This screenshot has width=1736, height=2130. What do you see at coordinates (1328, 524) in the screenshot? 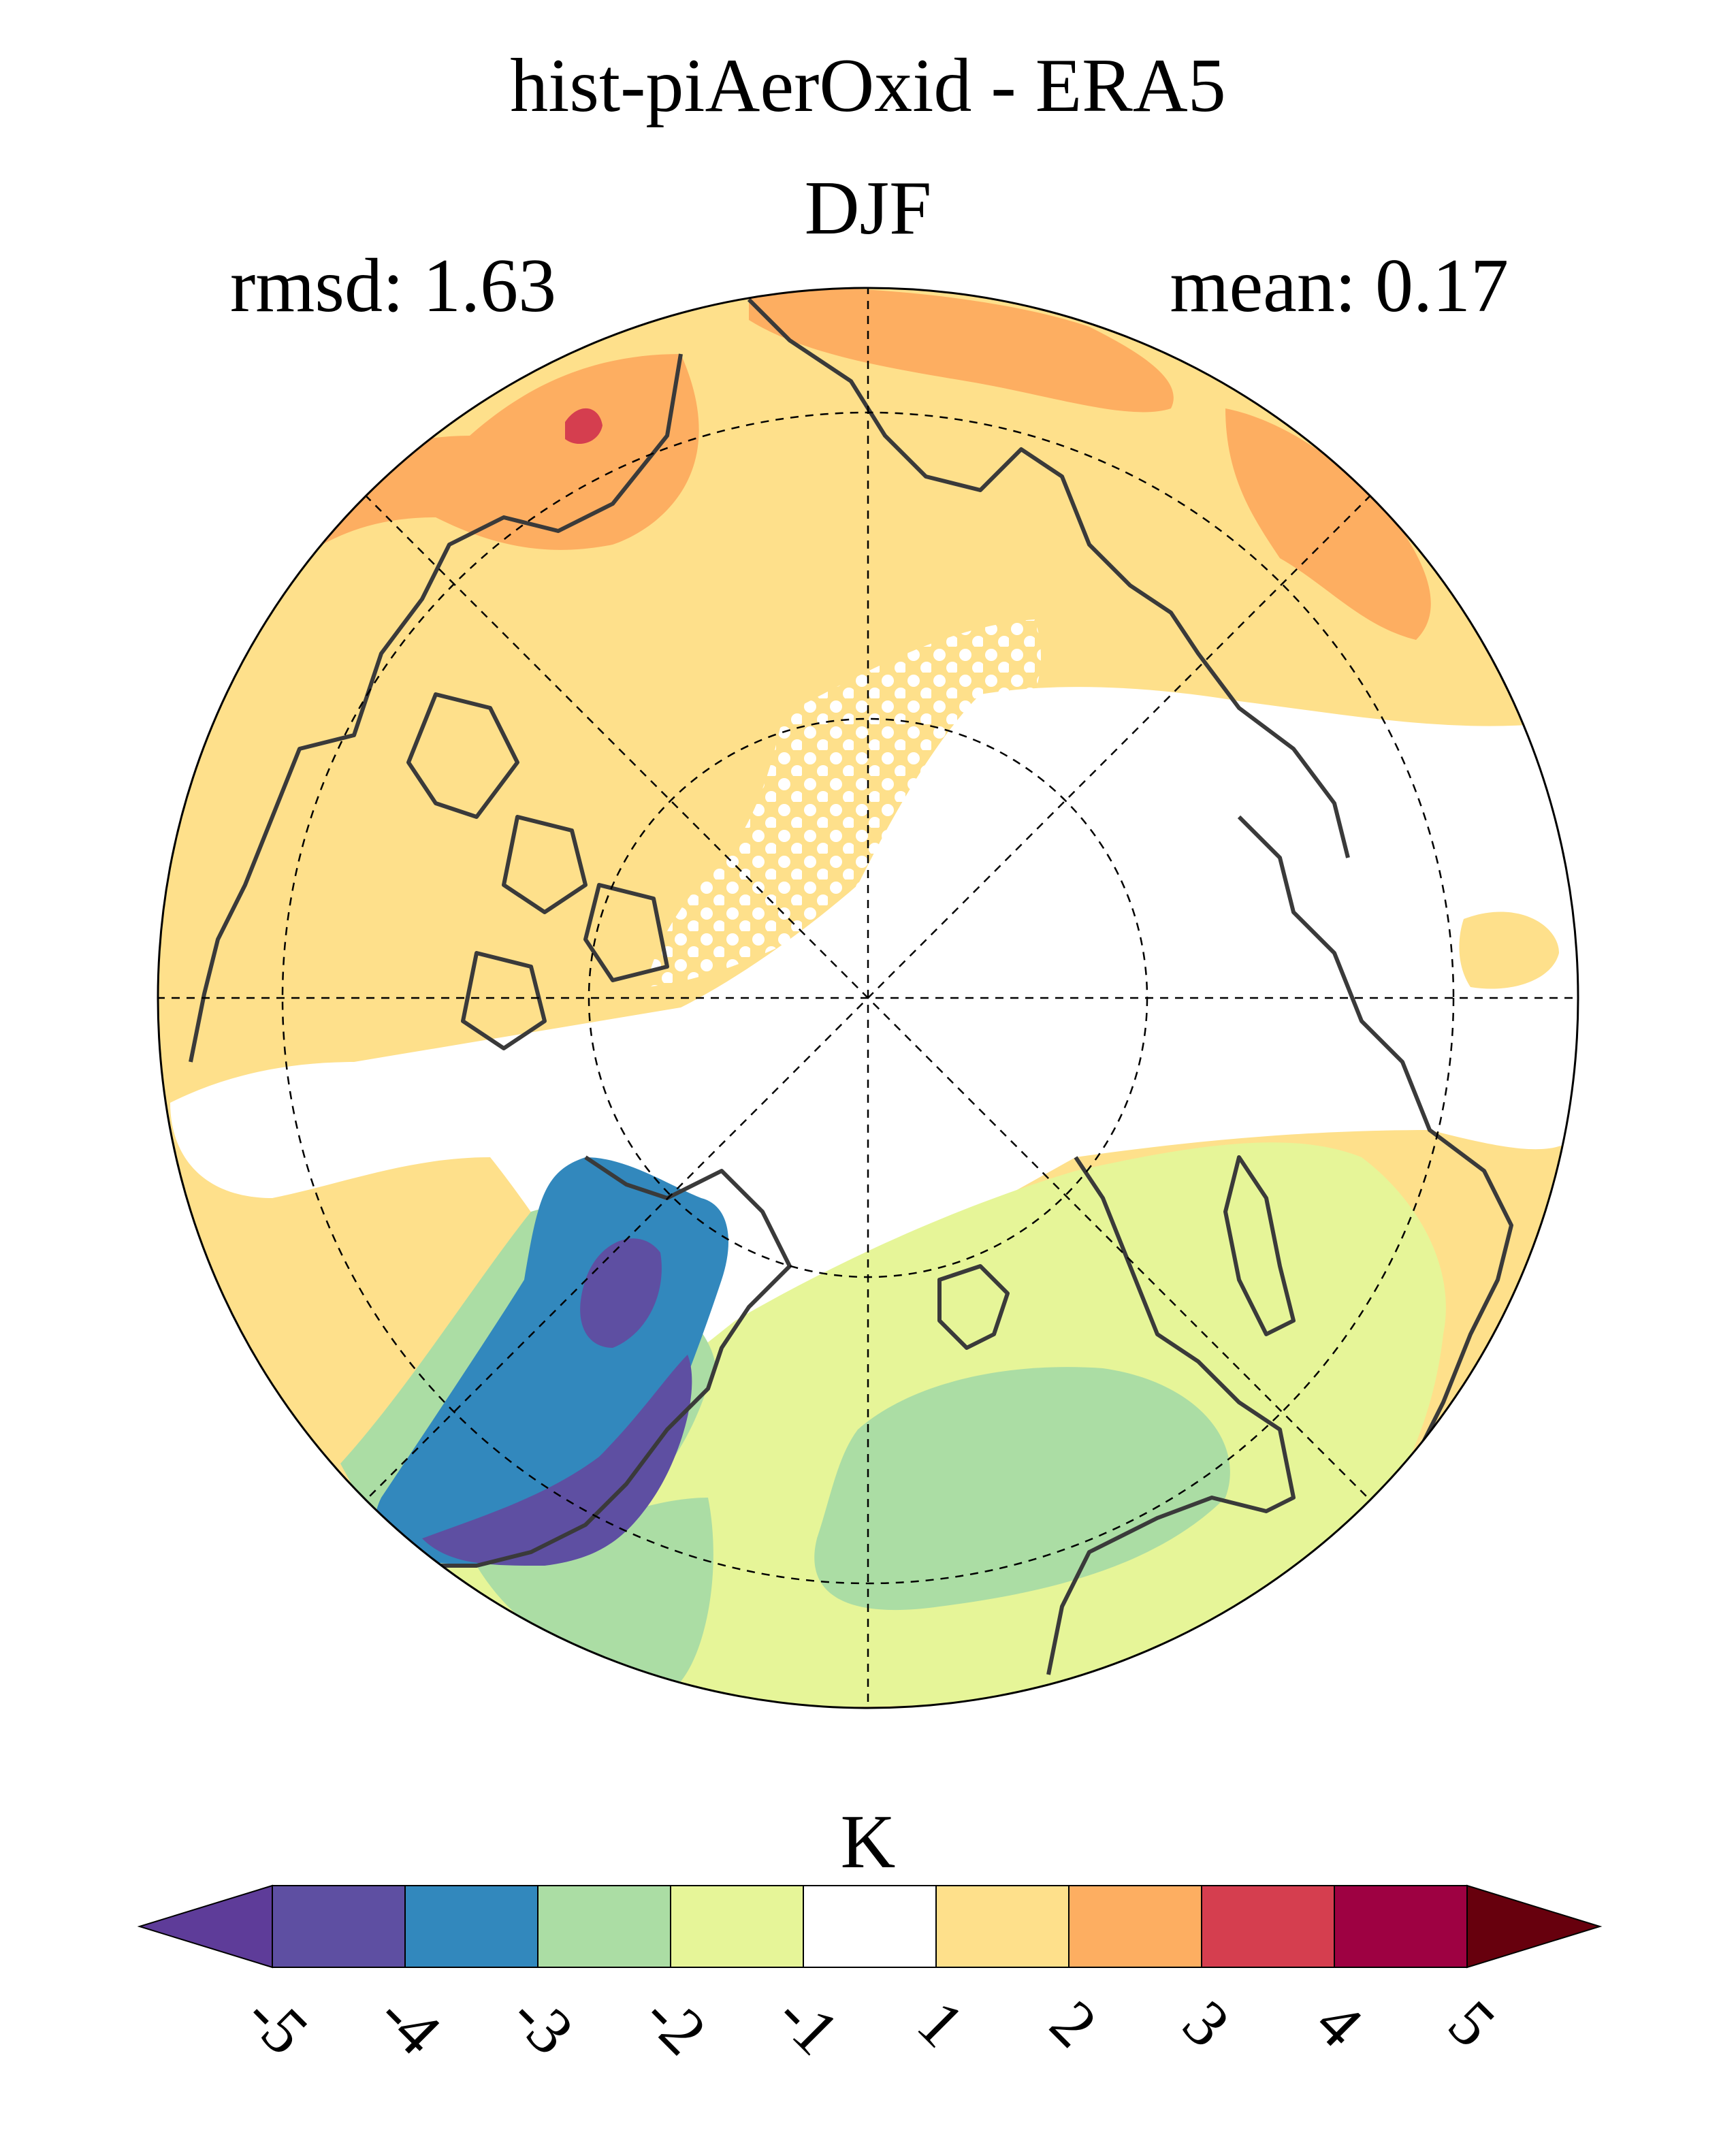
I see `anomaly-2-3K-region-e` at bounding box center [1328, 524].